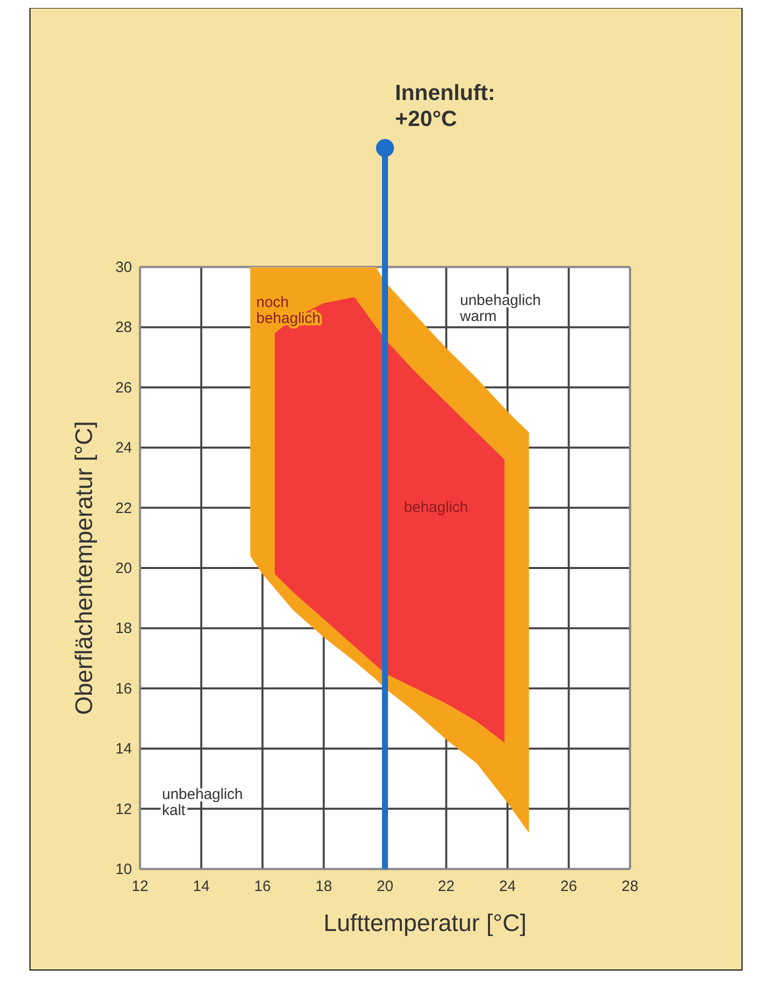 This screenshot has height=981, width=764. Describe the element at coordinates (123, 869) in the screenshot. I see `y-tick-label: 10` at that location.